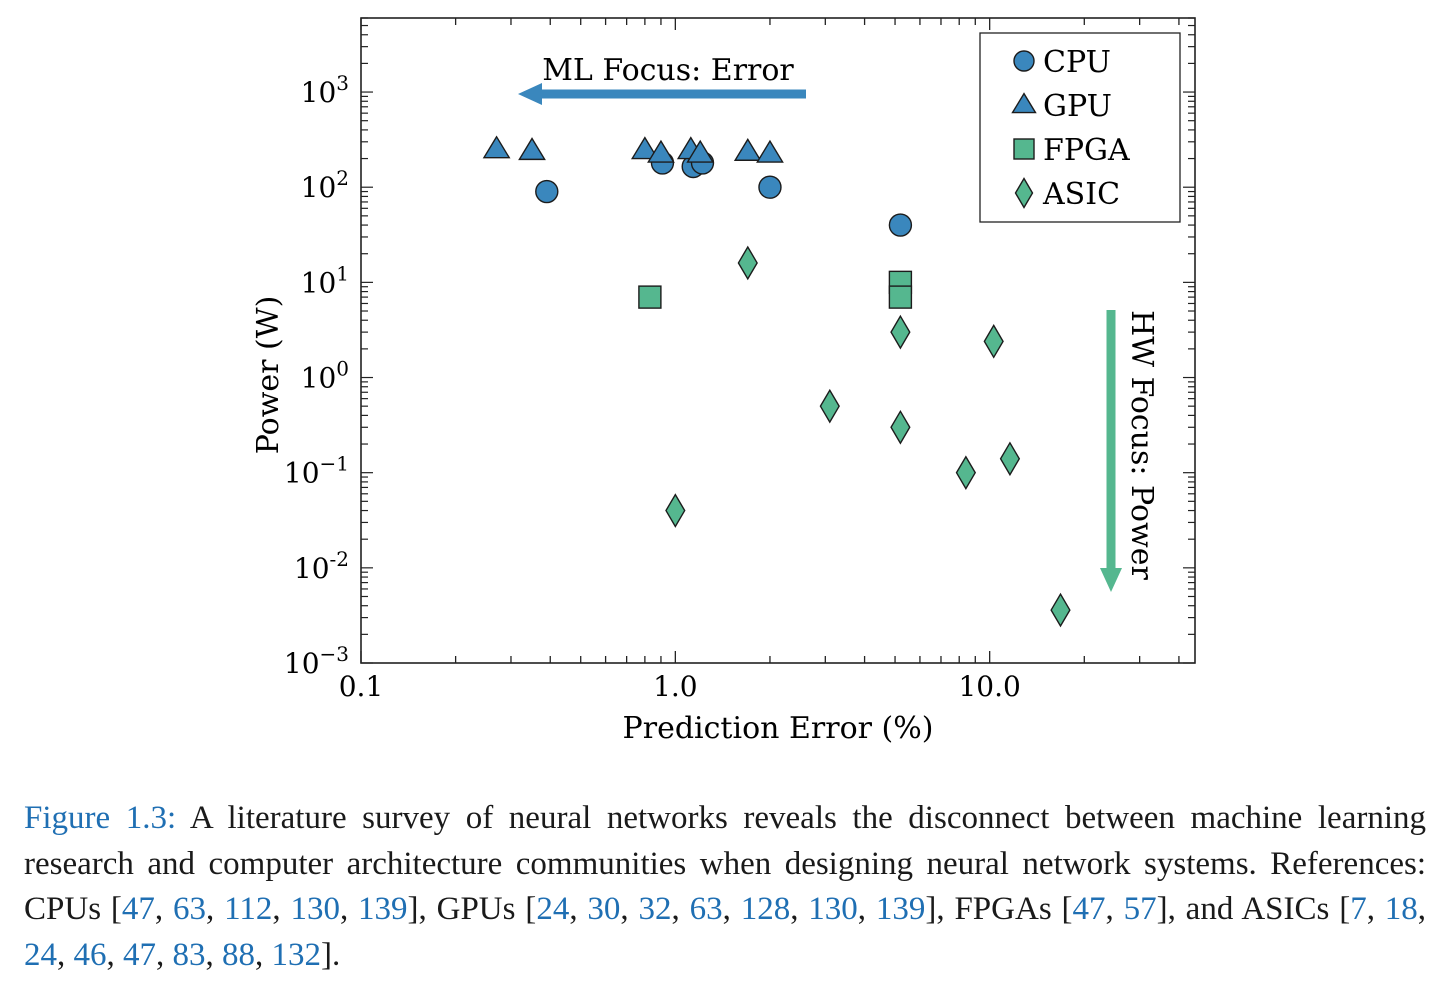  Describe the element at coordinates (472, 909) in the screenshot. I see `caption-text-2: ], GPUs [` at that location.